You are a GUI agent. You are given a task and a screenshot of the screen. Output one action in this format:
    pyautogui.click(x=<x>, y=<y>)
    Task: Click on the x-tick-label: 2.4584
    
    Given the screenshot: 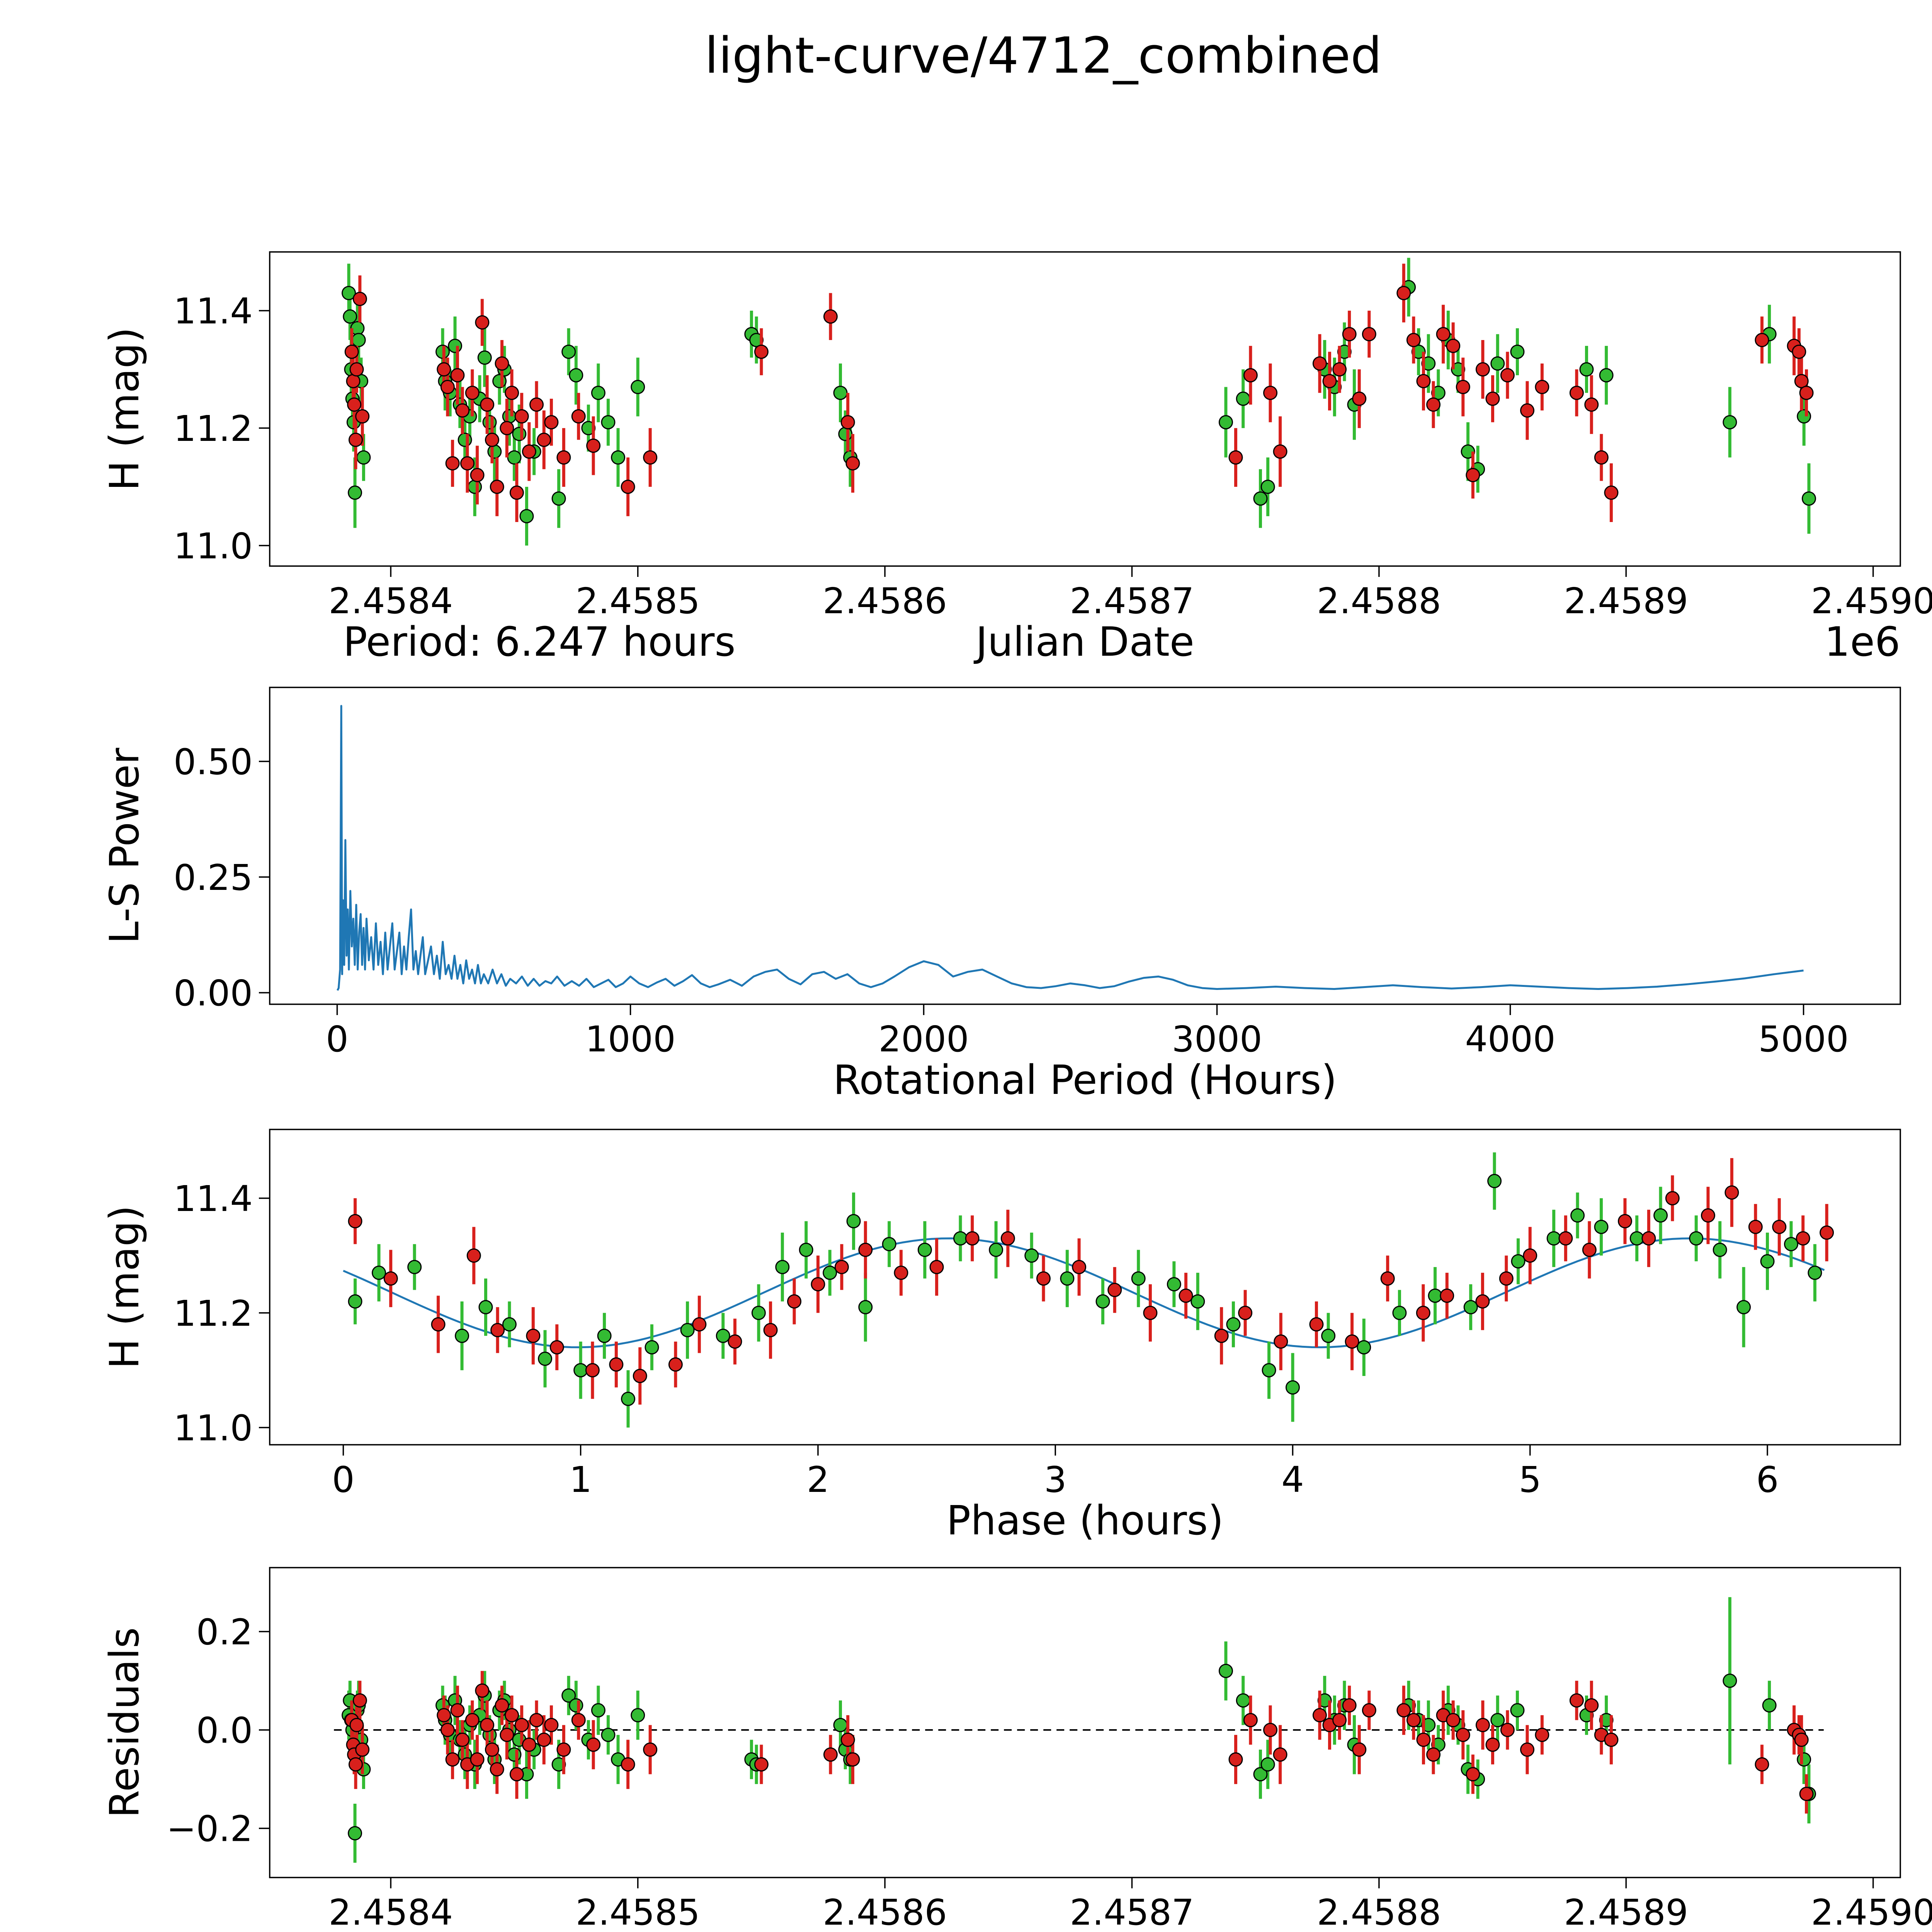 What is the action you would take?
    pyautogui.click(x=390, y=1912)
    